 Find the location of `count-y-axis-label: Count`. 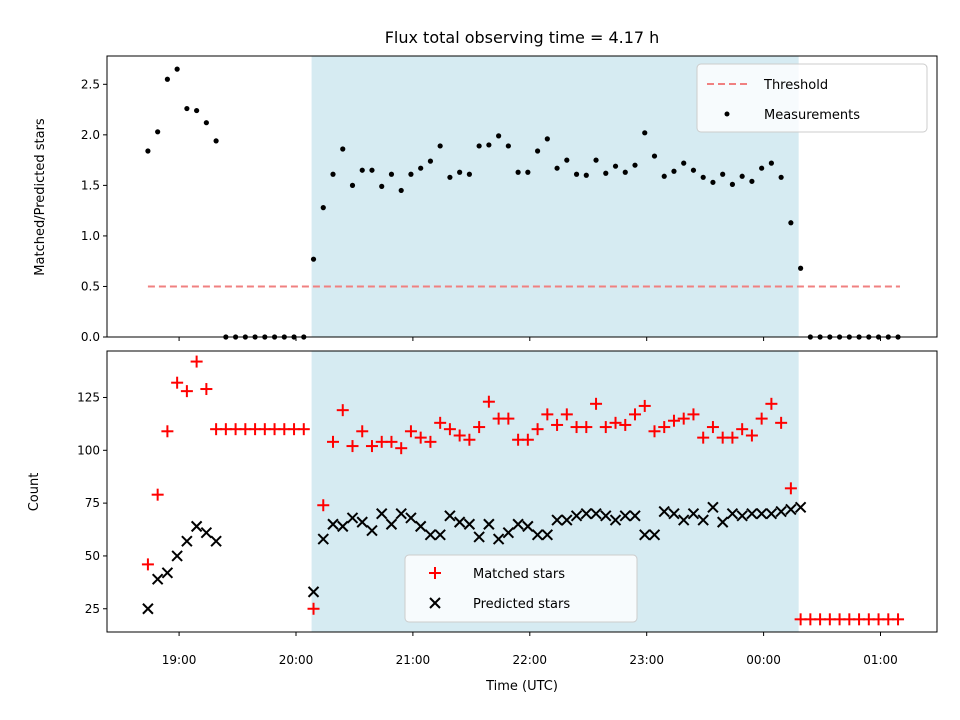

count-y-axis-label: Count is located at coordinates (34, 492).